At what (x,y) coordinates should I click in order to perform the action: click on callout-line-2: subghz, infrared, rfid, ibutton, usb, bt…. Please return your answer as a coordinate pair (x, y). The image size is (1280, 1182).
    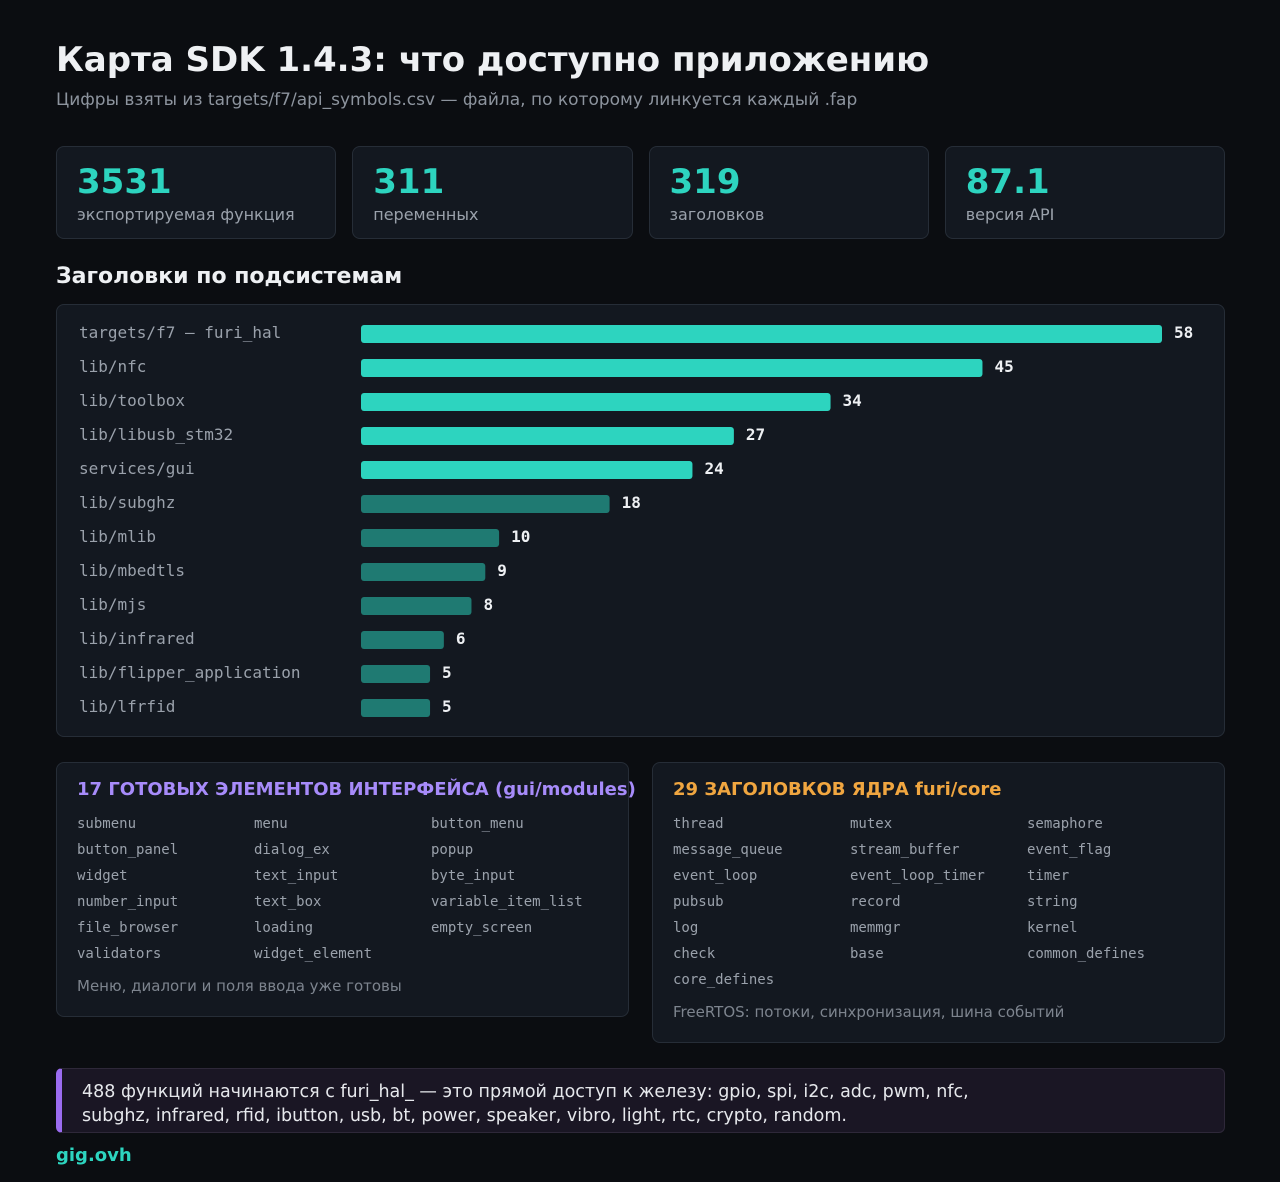
    Looking at the image, I should click on (464, 1116).